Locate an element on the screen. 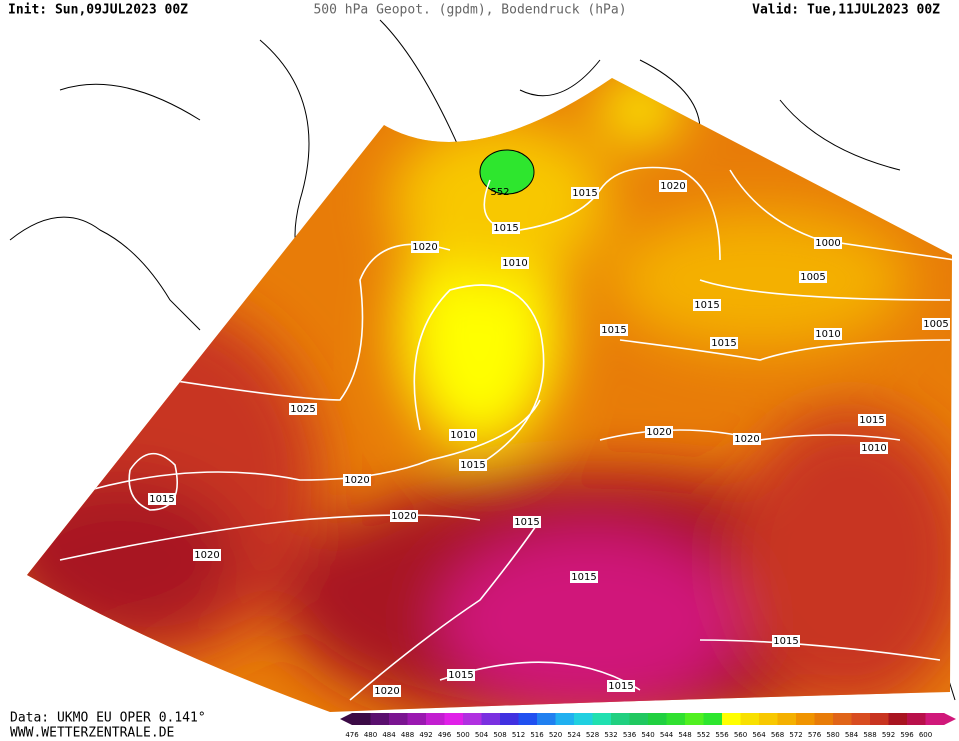 Image resolution: width=959 pixels, height=741 pixels. legend-label: 560 is located at coordinates (740, 735).